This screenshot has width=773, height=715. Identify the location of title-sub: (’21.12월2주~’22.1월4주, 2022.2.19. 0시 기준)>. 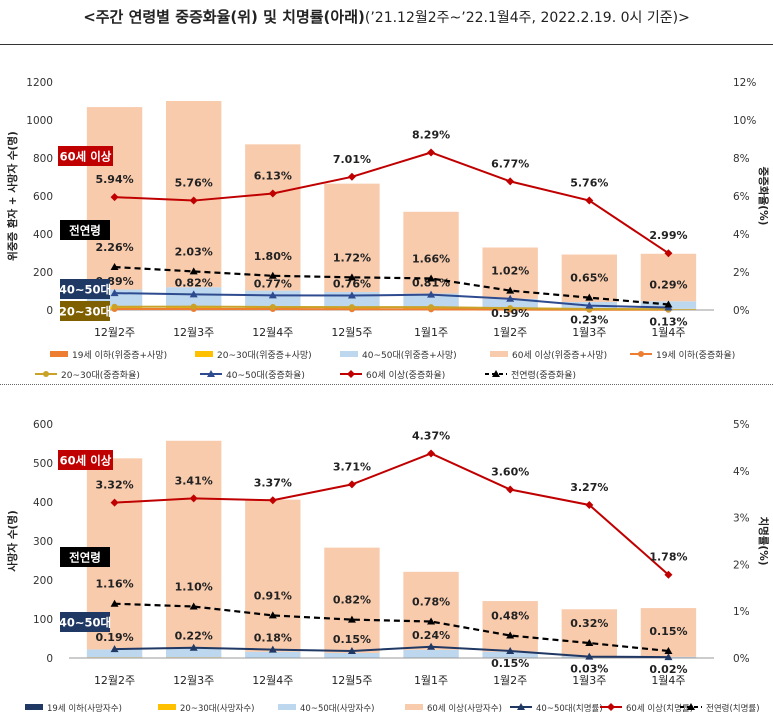
(527, 18).